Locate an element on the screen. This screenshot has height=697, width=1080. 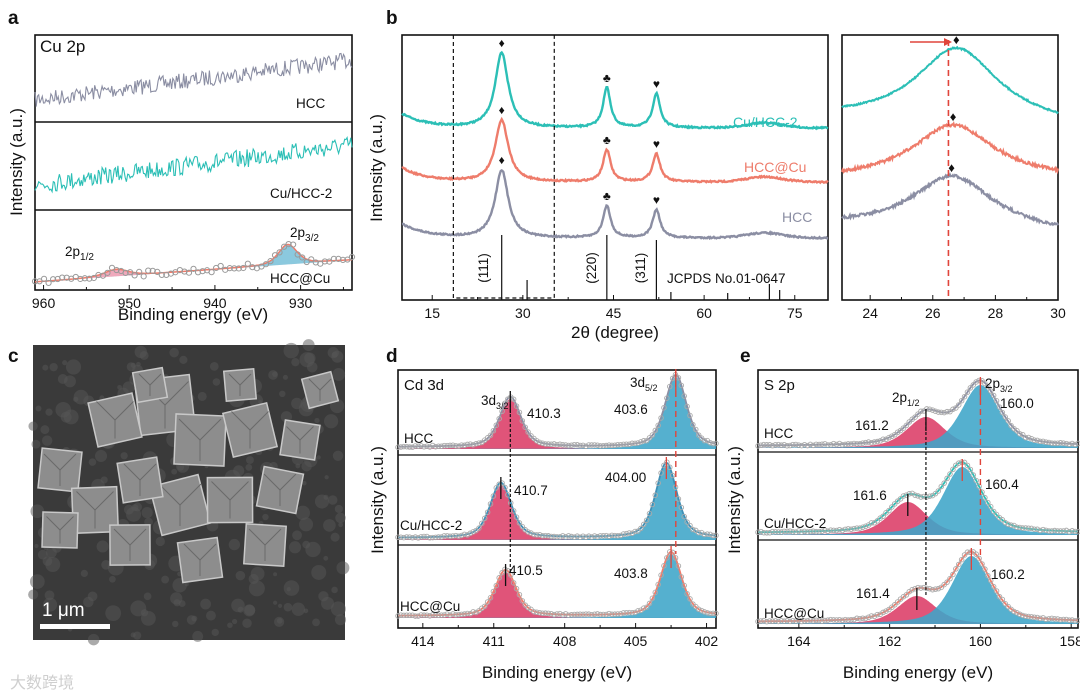
panel-a: 960 950 940 930 is located at coordinates (193, 172).